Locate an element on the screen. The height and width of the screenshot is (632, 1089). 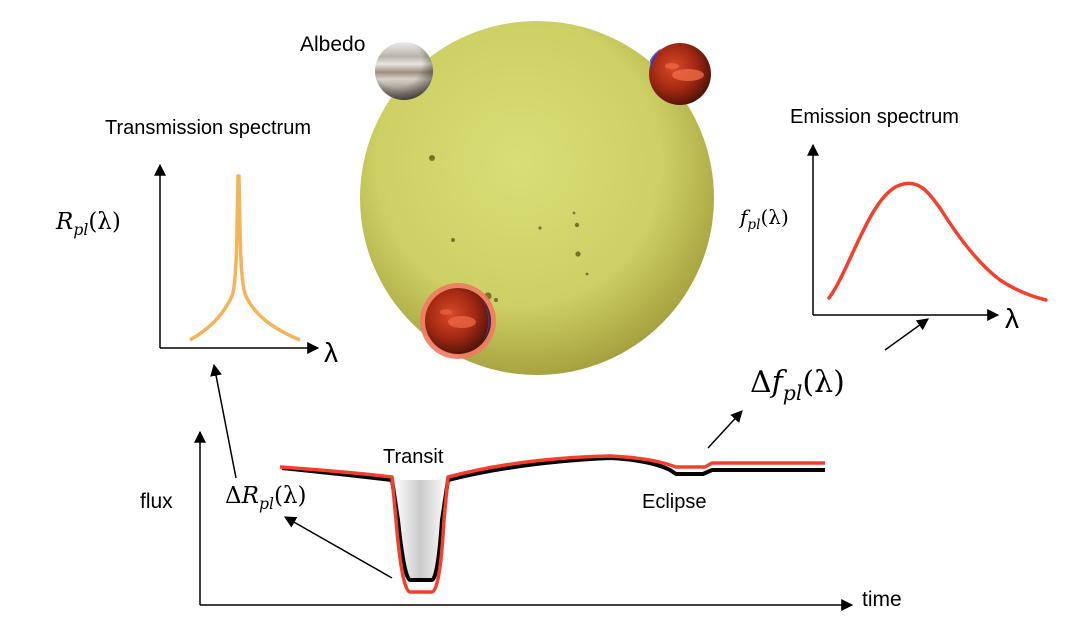
delta-r-symbol: Δ is located at coordinates (233, 496).